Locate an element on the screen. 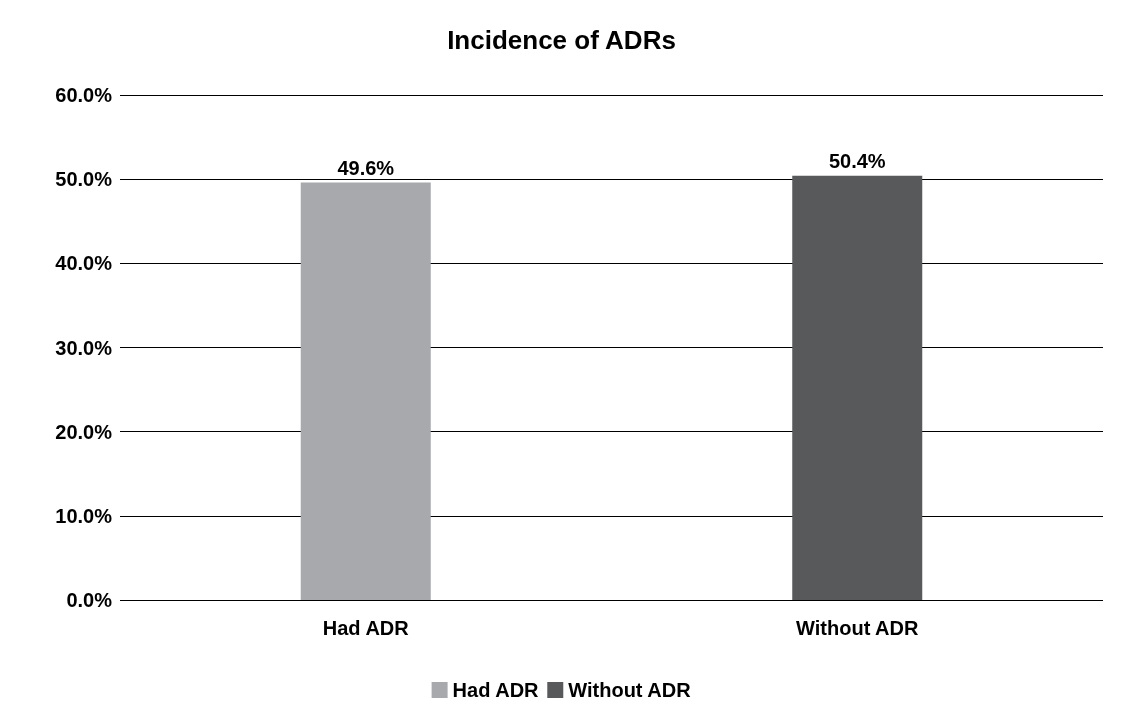 This screenshot has width=1123, height=715. legend-label: Had ADR is located at coordinates (496, 690).